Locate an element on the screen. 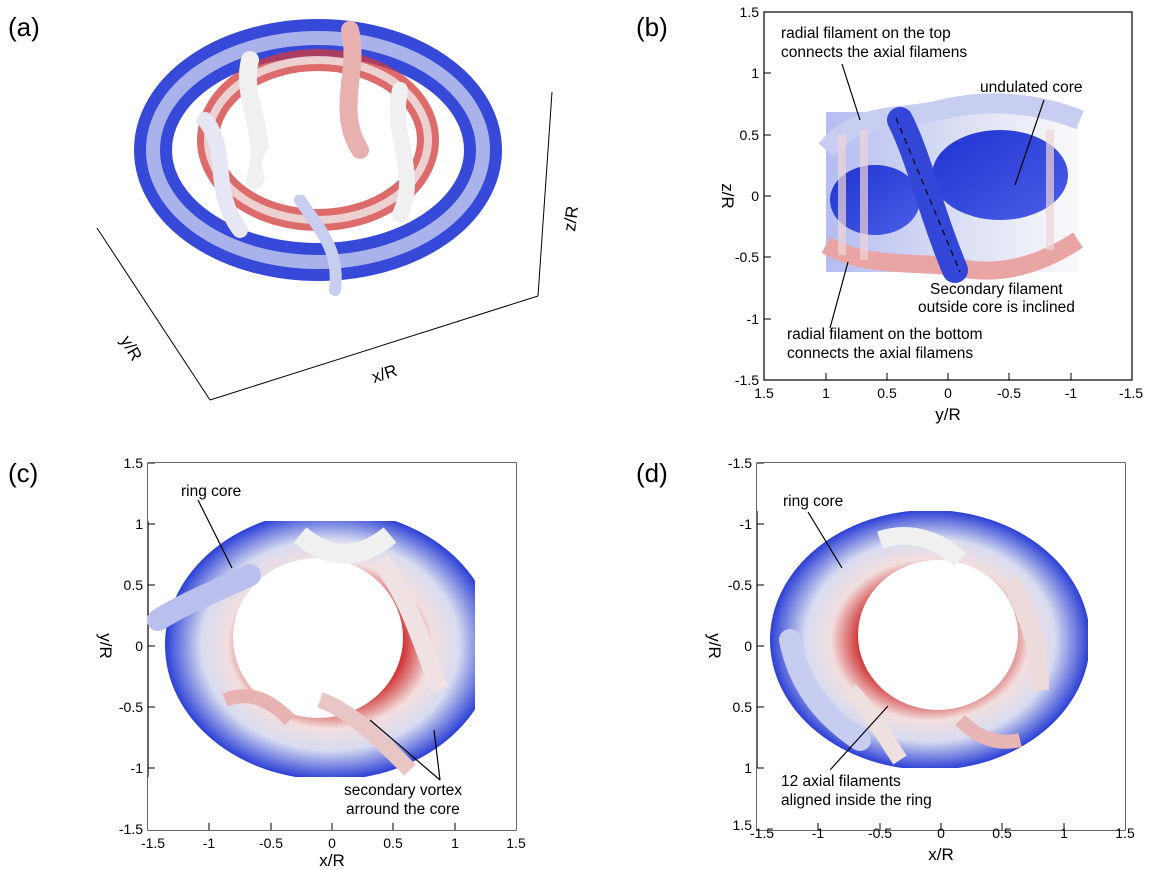  d-xtick-1: -1 is located at coordinates (818, 833).